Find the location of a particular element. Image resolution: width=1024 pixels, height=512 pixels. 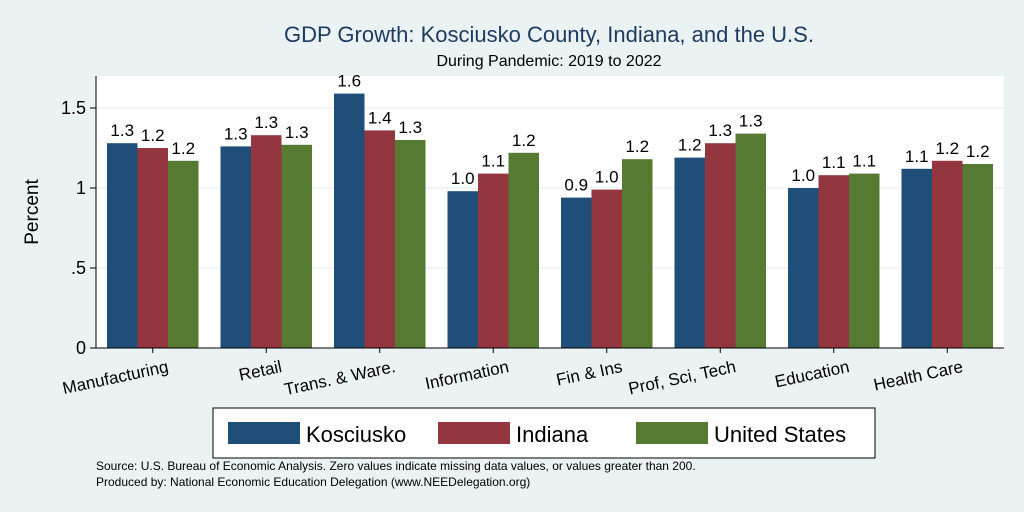

legend-swatch-kosciusko is located at coordinates (264, 433).